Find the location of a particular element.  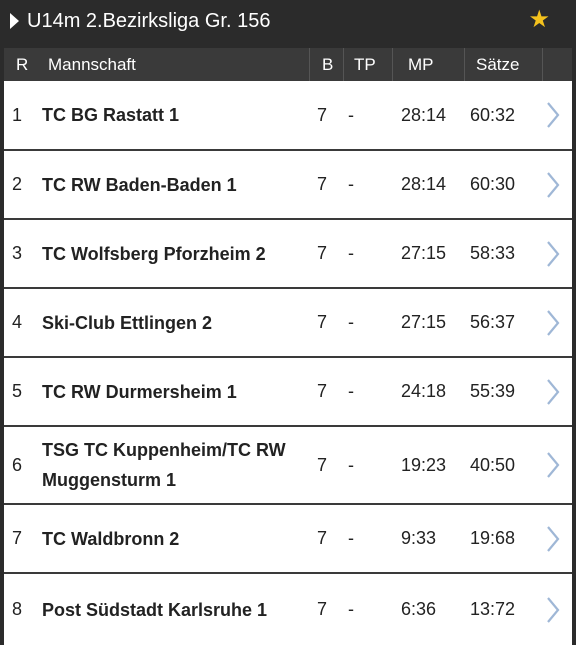

row-rank: 7 is located at coordinates (17, 538).